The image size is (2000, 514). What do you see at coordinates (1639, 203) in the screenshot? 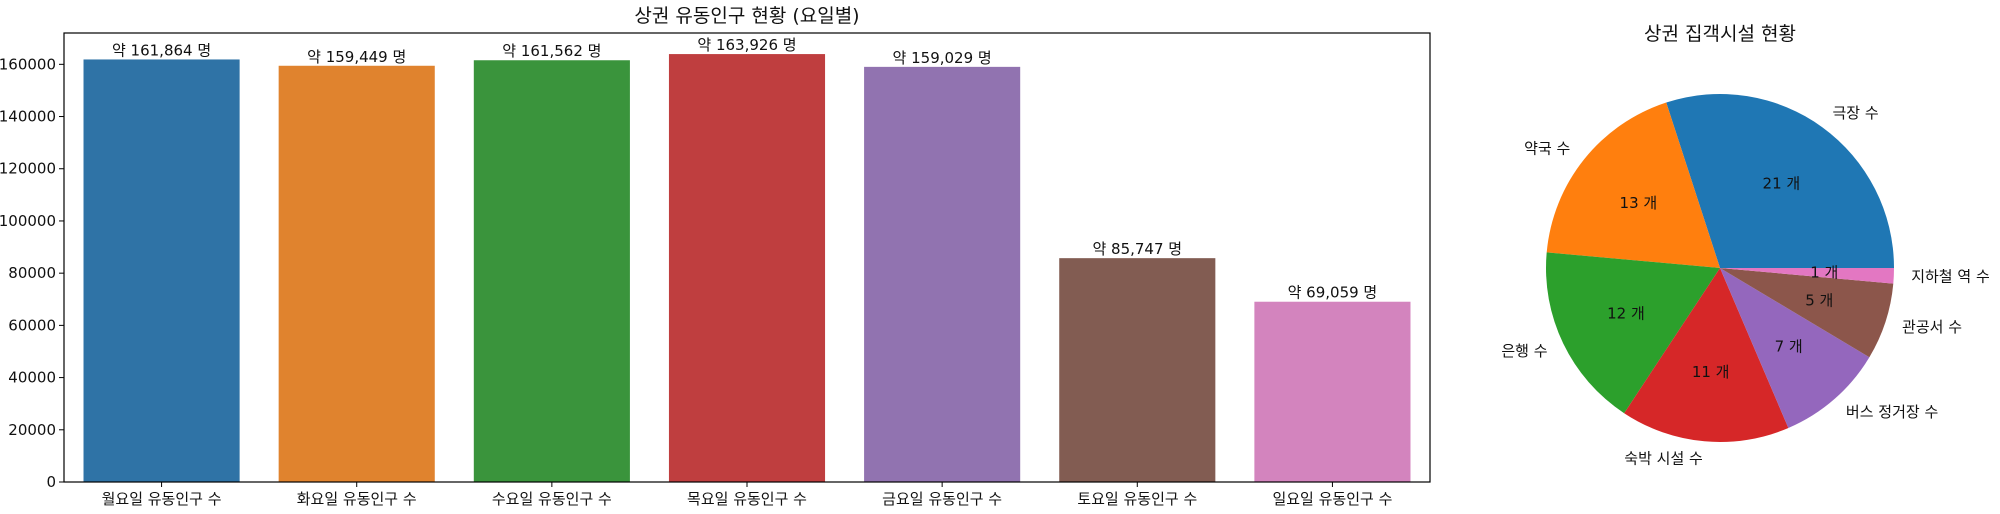
I see `pie-value-label: 13 개` at bounding box center [1639, 203].